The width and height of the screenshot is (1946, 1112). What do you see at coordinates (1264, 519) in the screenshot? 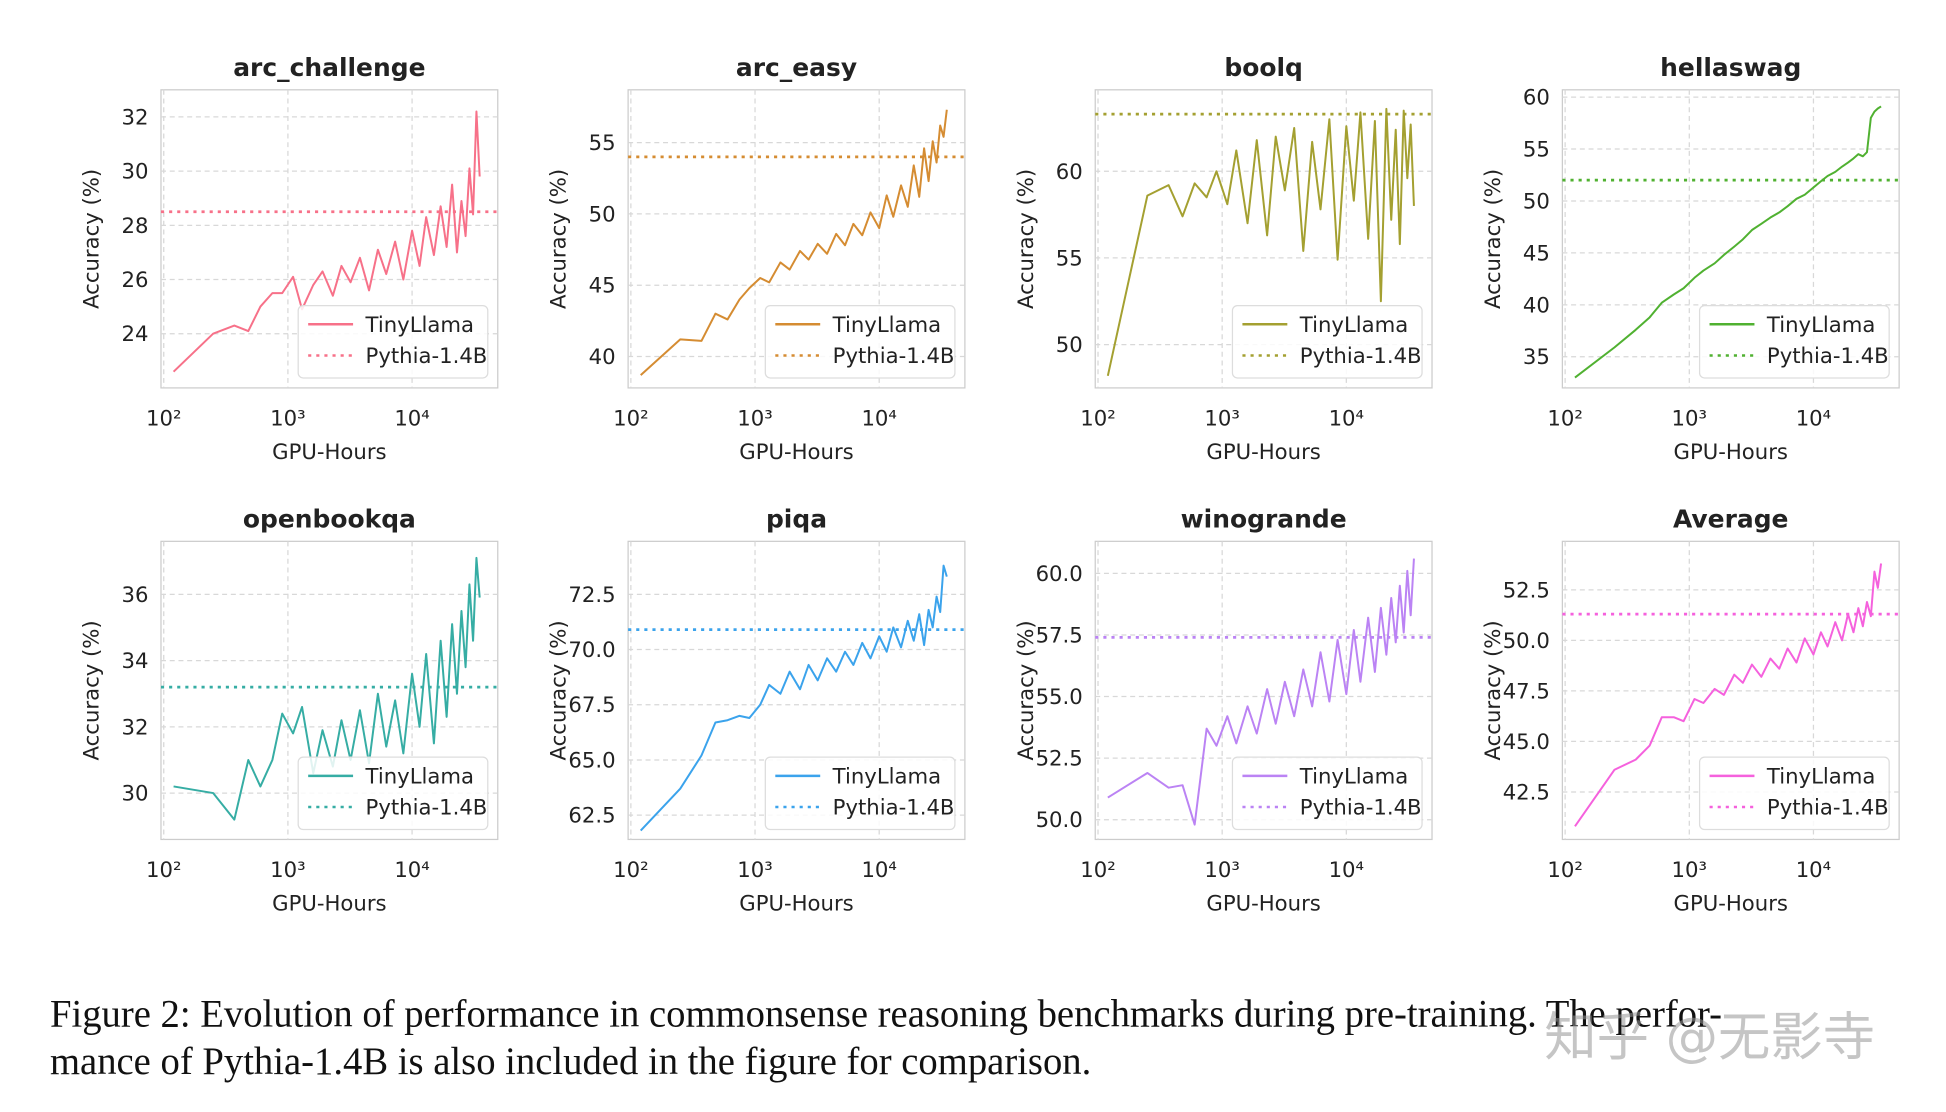
I see `chart-title: winogrande` at bounding box center [1264, 519].